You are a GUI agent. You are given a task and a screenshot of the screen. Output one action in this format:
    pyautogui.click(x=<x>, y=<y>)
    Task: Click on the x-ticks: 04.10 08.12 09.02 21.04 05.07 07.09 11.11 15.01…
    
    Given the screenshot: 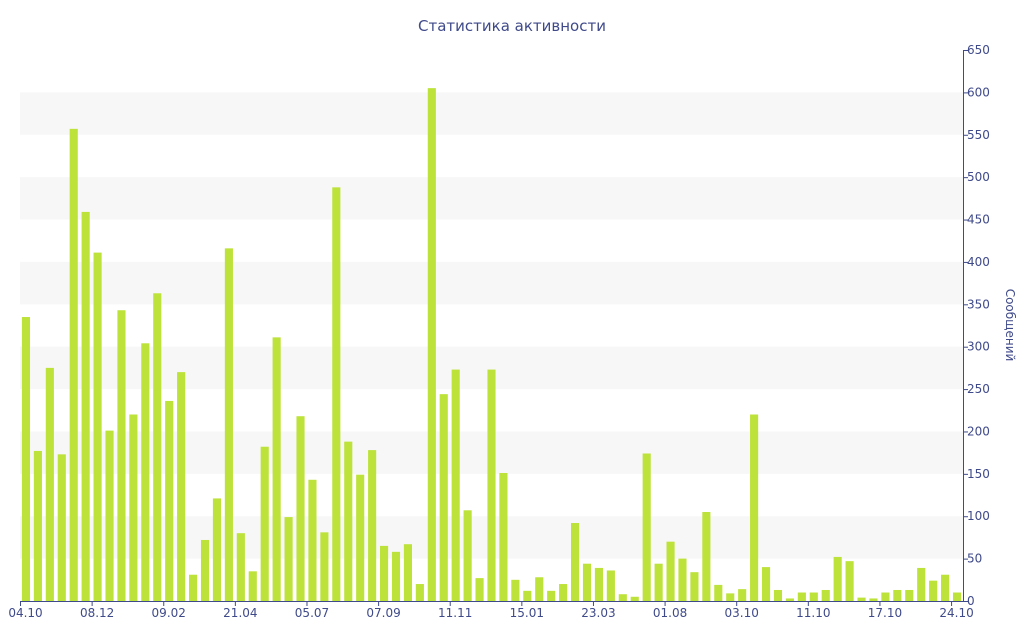 What is the action you would take?
    pyautogui.click(x=491, y=610)
    